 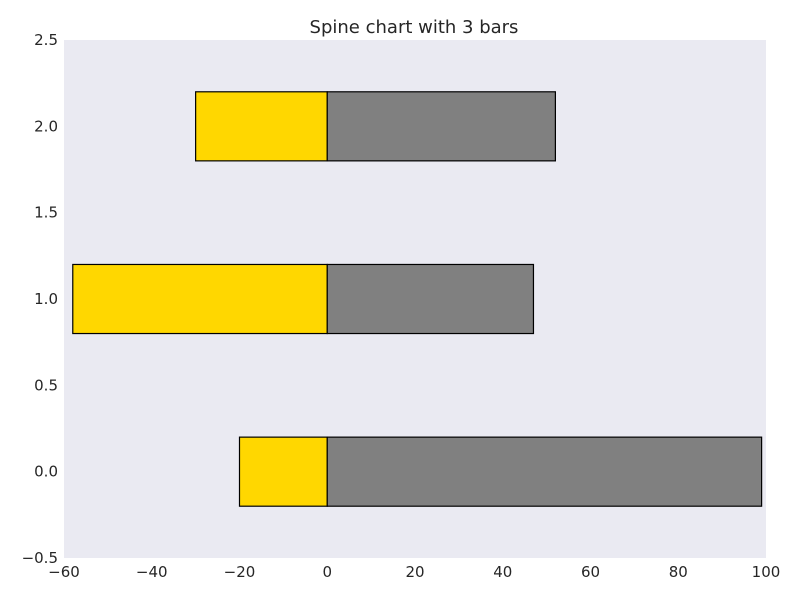 What do you see at coordinates (46, 472) in the screenshot?
I see `y-tick-label: 0.0` at bounding box center [46, 472].